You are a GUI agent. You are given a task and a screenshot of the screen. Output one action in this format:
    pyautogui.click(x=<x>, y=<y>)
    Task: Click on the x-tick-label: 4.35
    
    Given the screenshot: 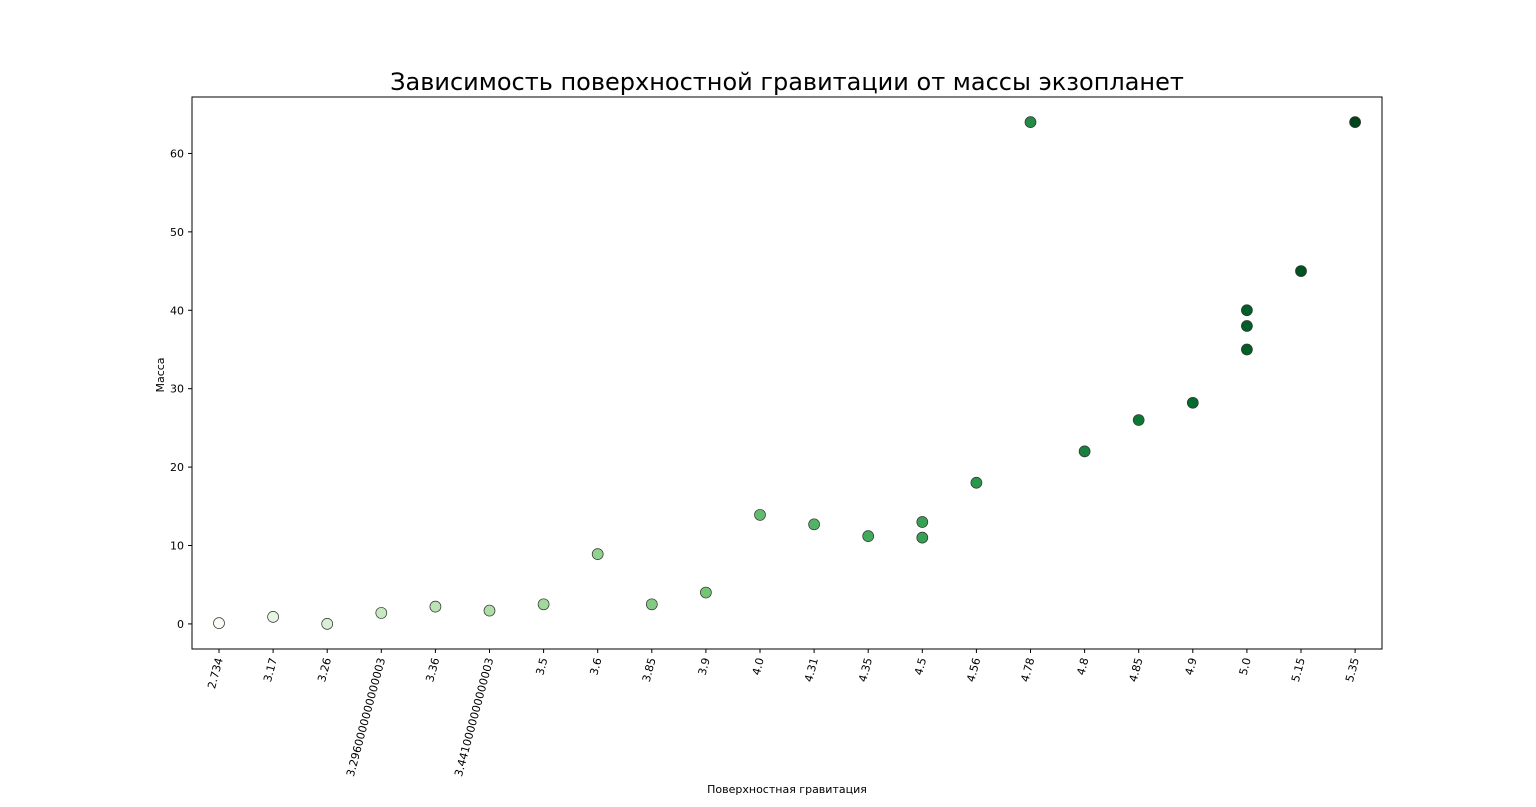 What is the action you would take?
    pyautogui.click(x=865, y=669)
    